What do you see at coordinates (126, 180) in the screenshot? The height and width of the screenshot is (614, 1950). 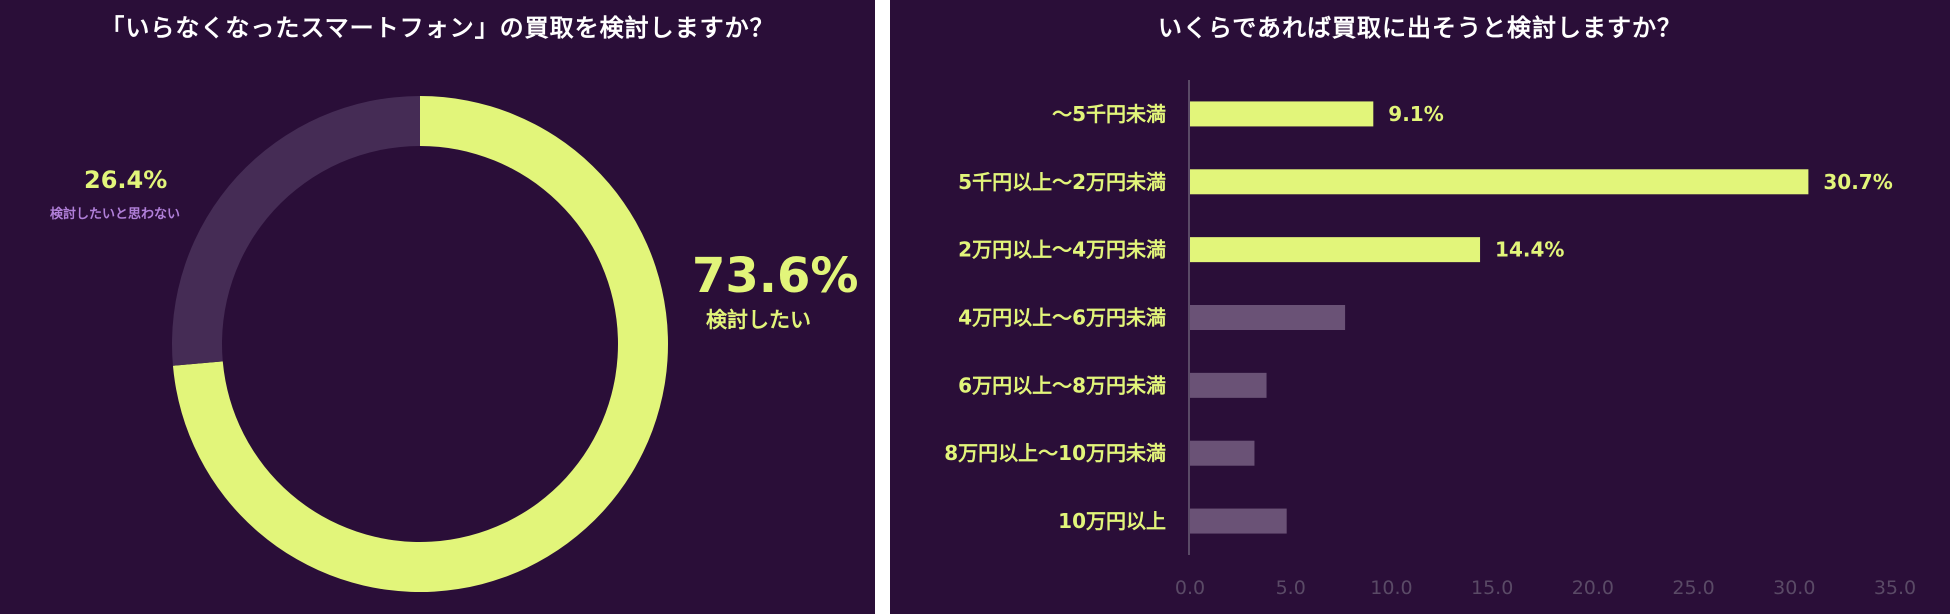 I see `slice-value-label-no: 26.4%` at bounding box center [126, 180].